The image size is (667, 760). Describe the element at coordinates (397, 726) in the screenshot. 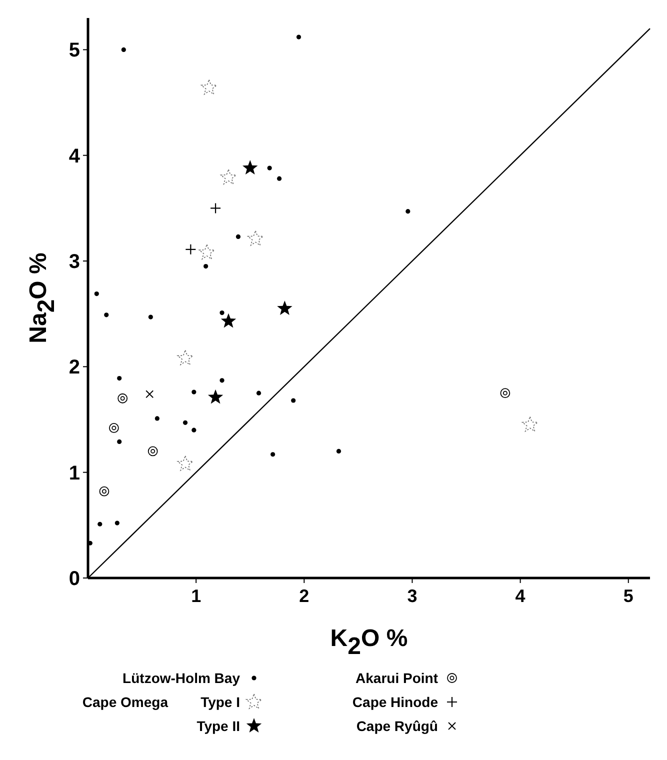

I see `legend-label: Cape Ryûgû` at that location.